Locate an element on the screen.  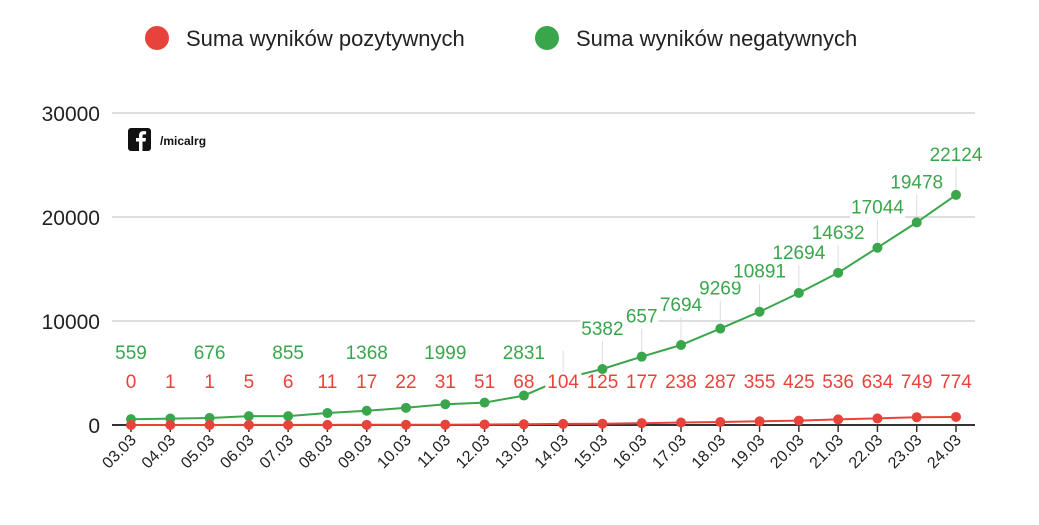
x-tick-label: 12.03 is located at coordinates (473, 452).